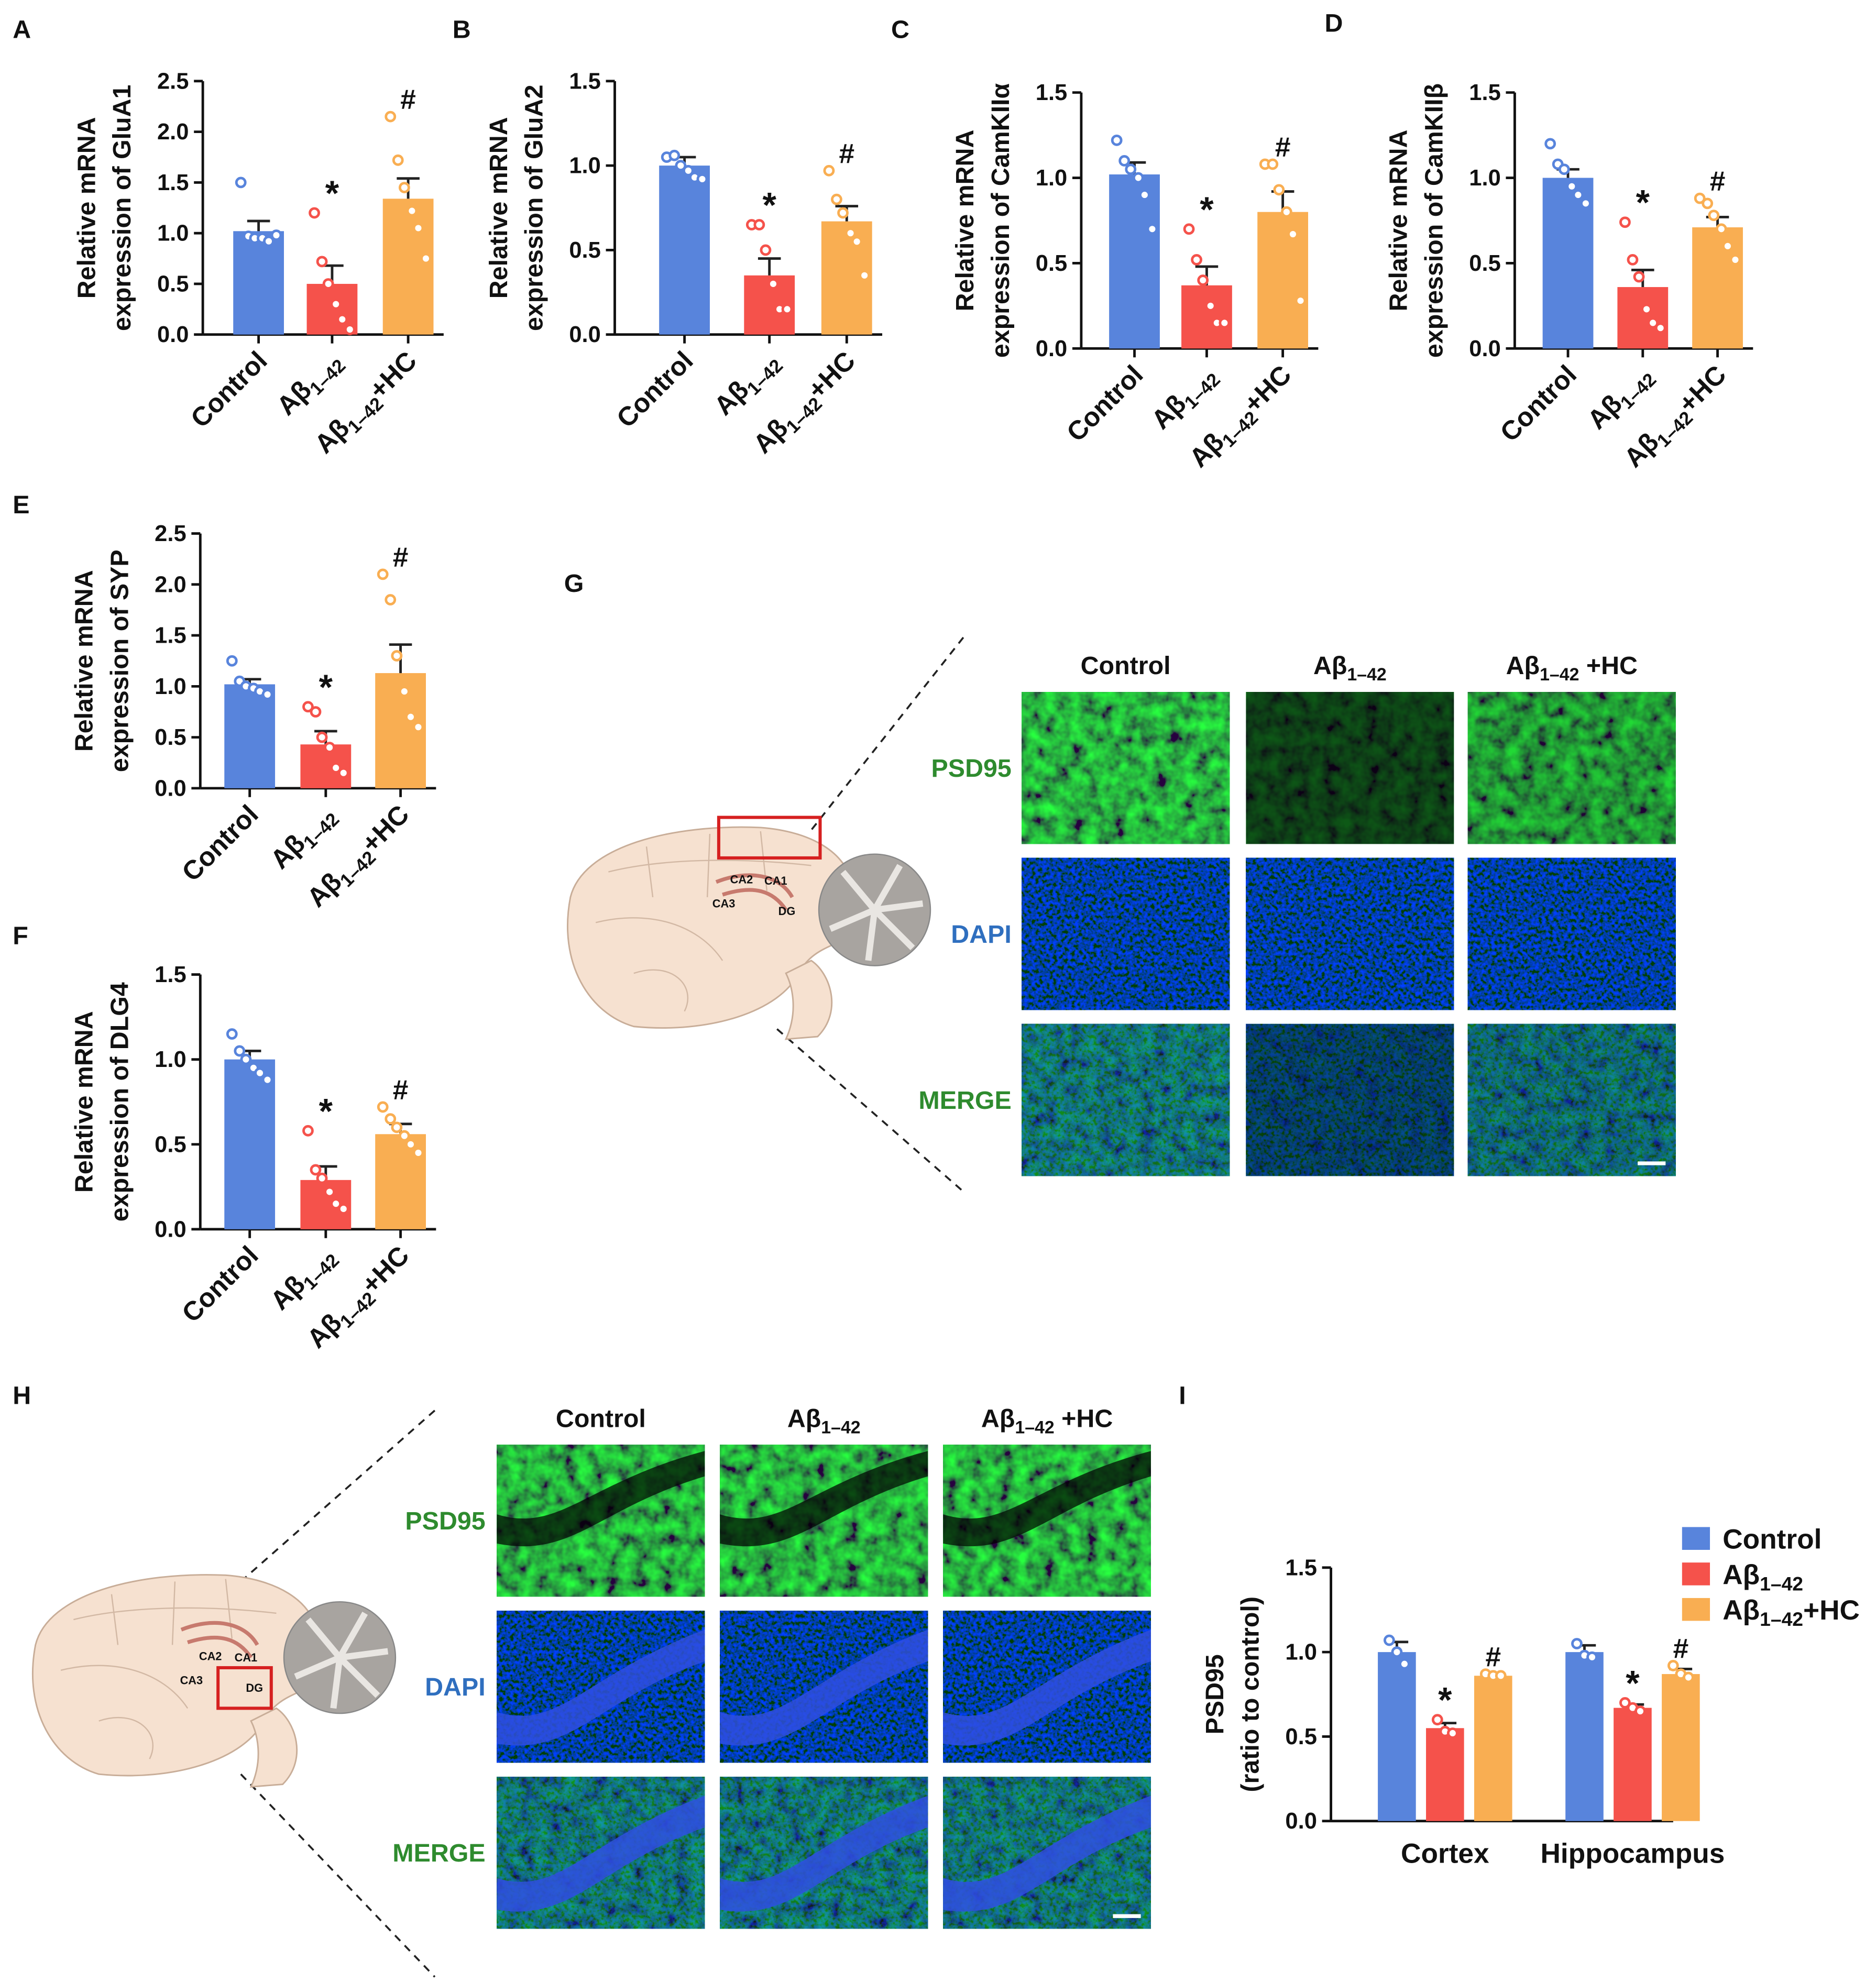 The image size is (1876, 1982). Describe the element at coordinates (1434, 220) in the screenshot. I see `y-axis-label: expression of CamKIIβ` at that location.